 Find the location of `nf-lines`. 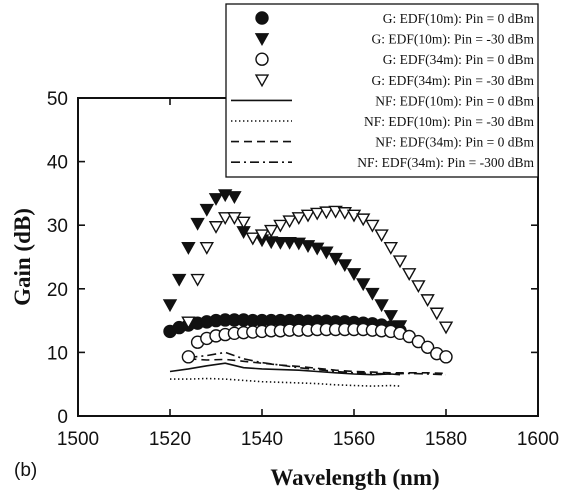

nf-lines is located at coordinates (308, 369).